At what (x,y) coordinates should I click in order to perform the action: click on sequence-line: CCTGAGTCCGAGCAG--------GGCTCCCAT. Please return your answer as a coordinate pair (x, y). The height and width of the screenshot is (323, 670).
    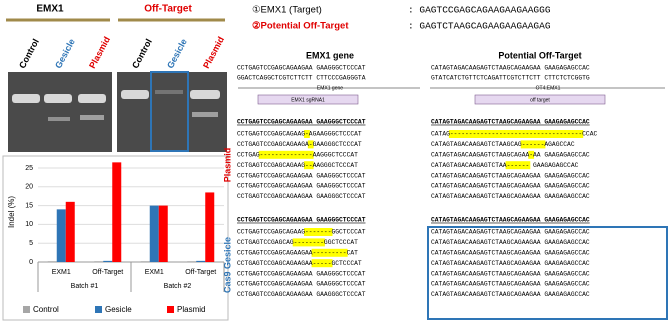
    Looking at the image, I should click on (297, 242).